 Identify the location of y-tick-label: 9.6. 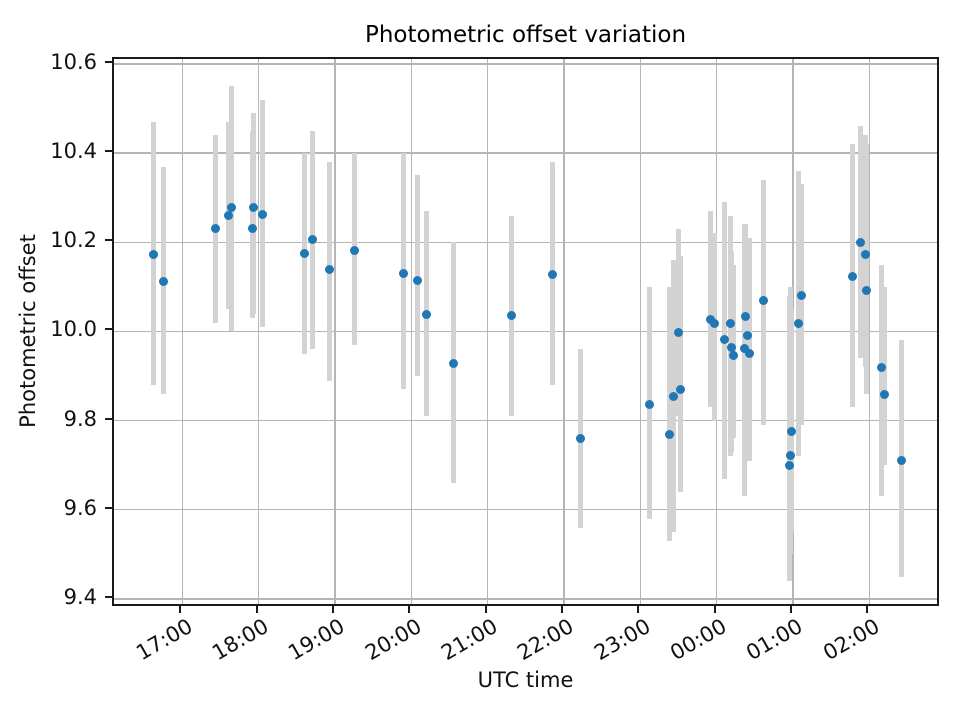
(80, 507).